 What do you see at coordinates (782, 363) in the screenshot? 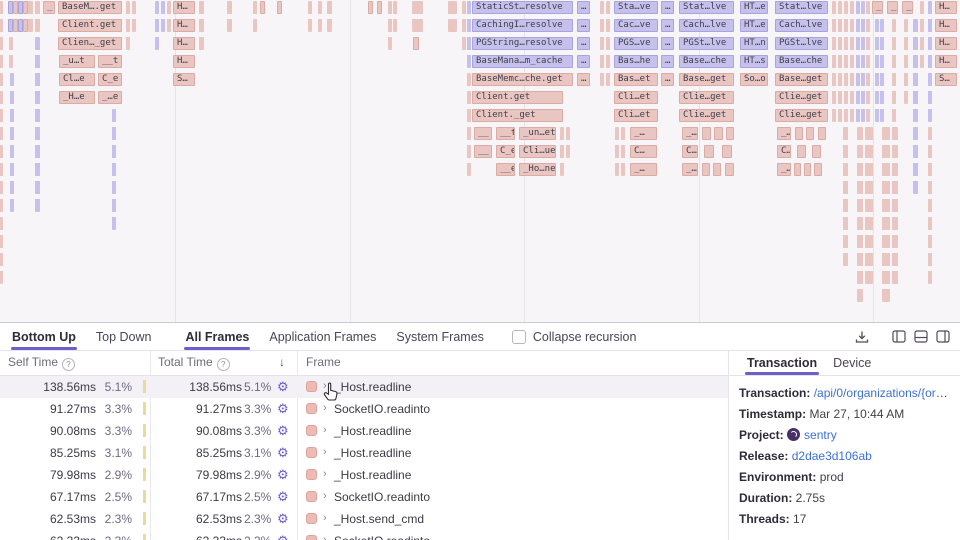
I see `tab-transaction: Transaction` at bounding box center [782, 363].